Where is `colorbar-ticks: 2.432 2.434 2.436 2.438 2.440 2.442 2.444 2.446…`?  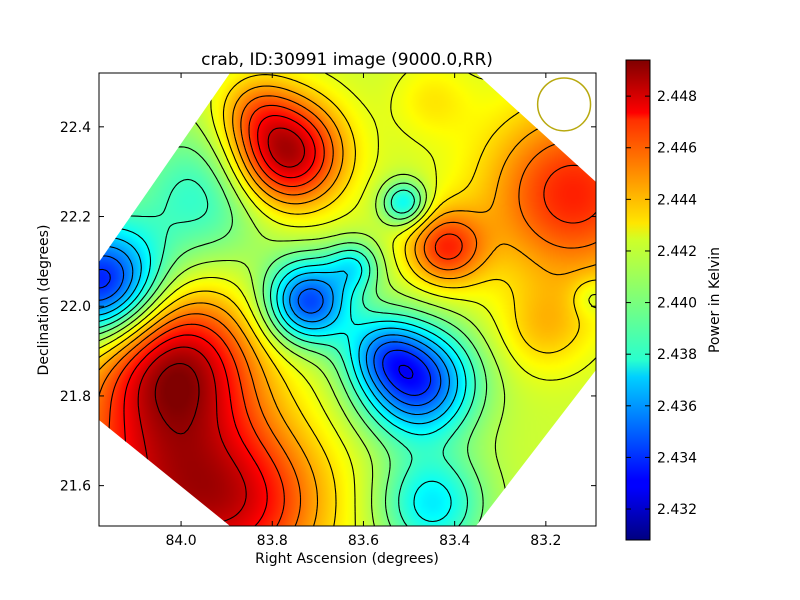 colorbar-ticks: 2.432 2.434 2.436 2.438 2.440 2.442 2.444 2.446… is located at coordinates (661, 303).